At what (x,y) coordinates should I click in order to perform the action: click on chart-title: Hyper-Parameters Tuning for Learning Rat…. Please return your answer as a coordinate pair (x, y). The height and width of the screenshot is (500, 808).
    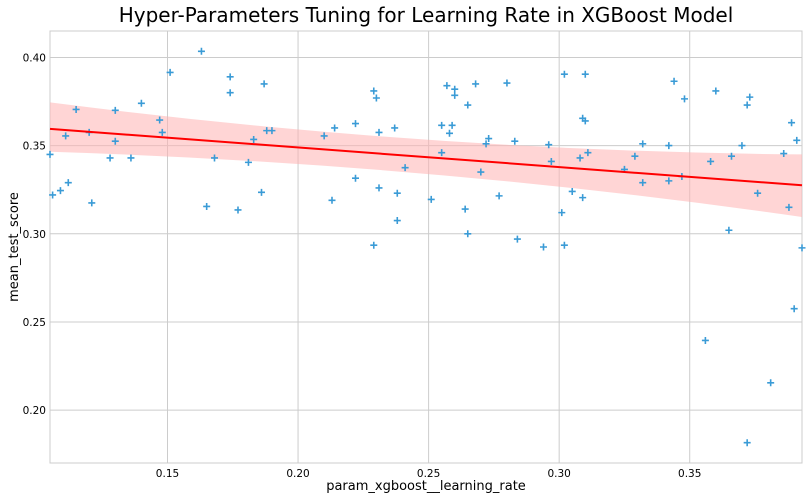
    Looking at the image, I should click on (426, 15).